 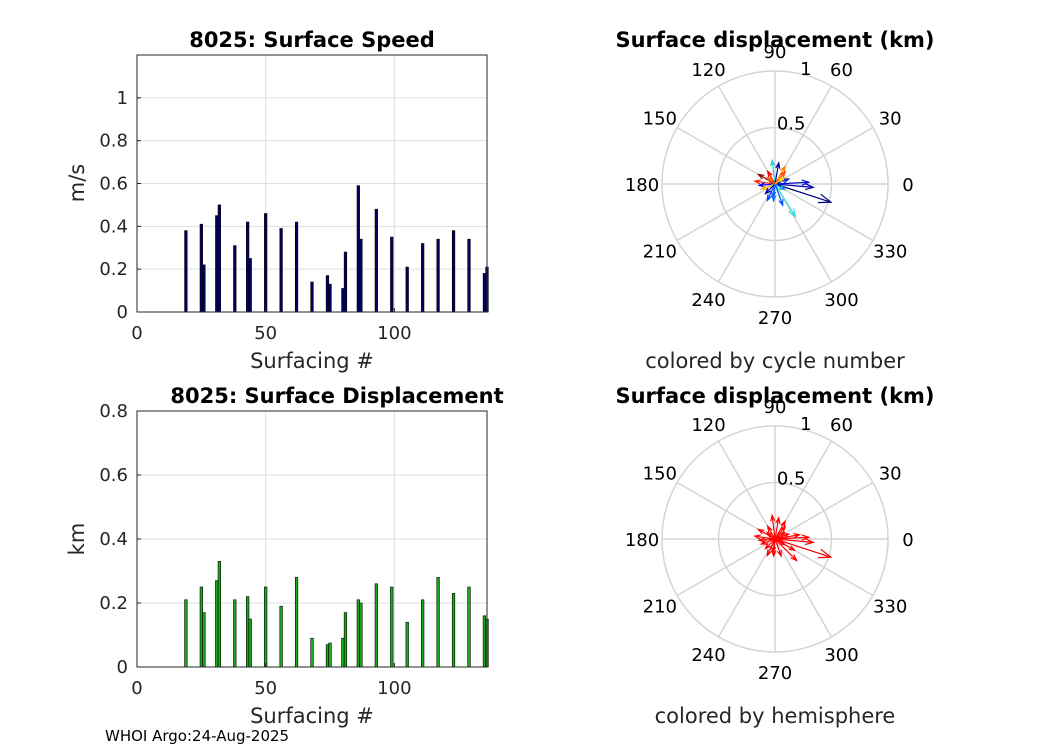 What do you see at coordinates (113, 141) in the screenshot?
I see `speed-ytick-label: 0.8` at bounding box center [113, 141].